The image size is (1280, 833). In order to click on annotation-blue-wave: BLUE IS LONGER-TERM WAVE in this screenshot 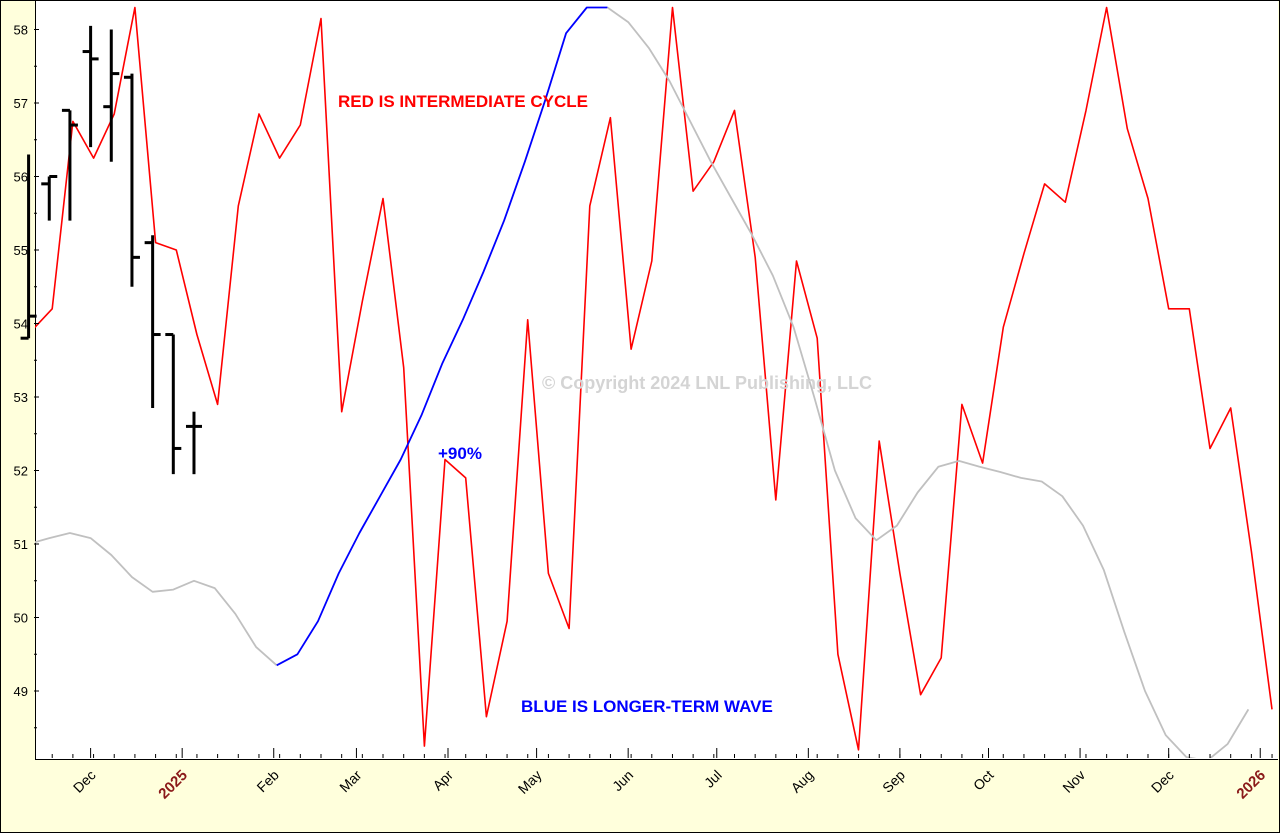, I will do `click(647, 706)`.